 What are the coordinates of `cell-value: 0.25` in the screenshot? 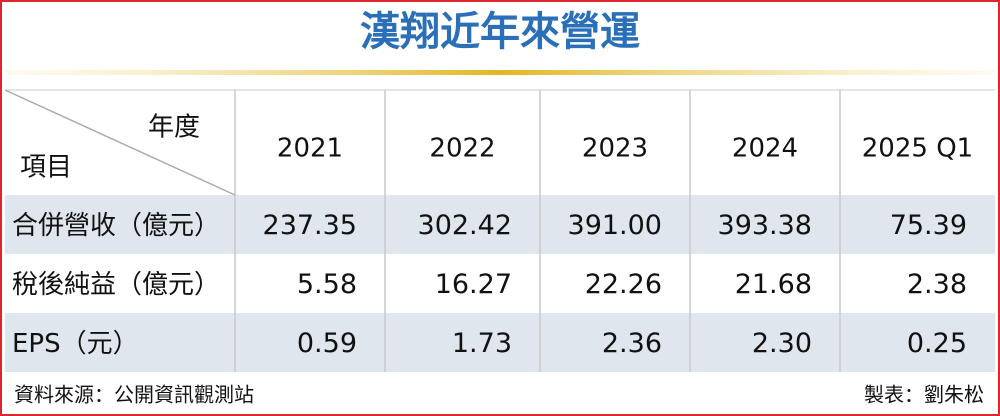 It's located at (937, 343).